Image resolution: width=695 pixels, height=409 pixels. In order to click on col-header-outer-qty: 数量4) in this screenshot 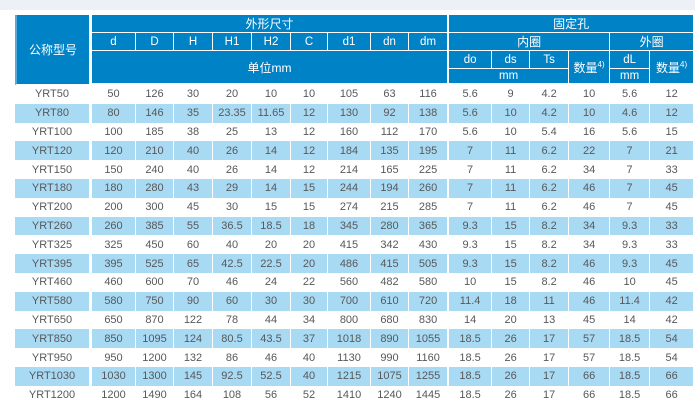, I will do `click(672, 68)`.